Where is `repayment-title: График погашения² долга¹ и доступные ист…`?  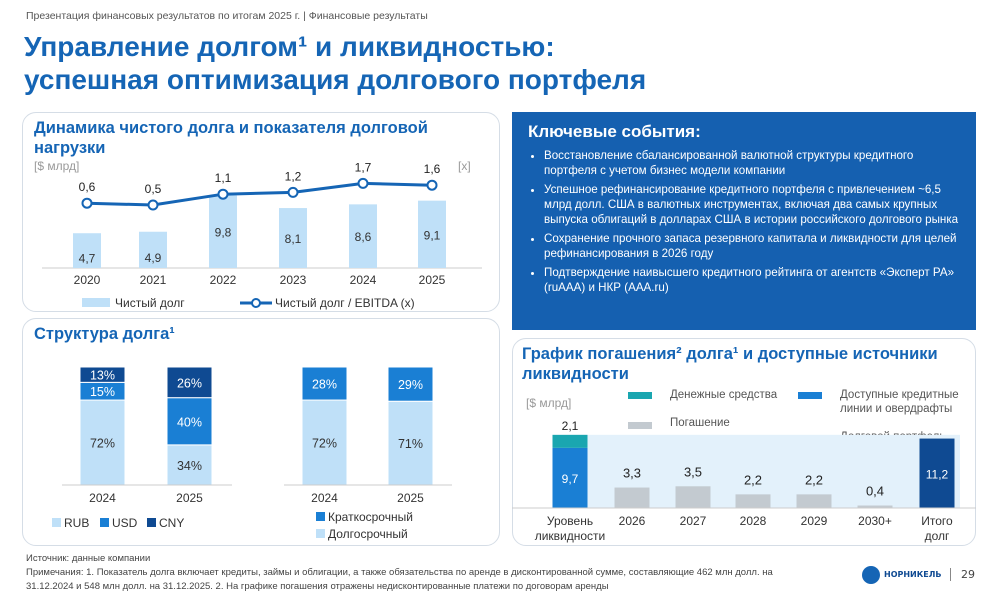 repayment-title: График погашения² долга¹ и доступные ист… is located at coordinates (730, 364).